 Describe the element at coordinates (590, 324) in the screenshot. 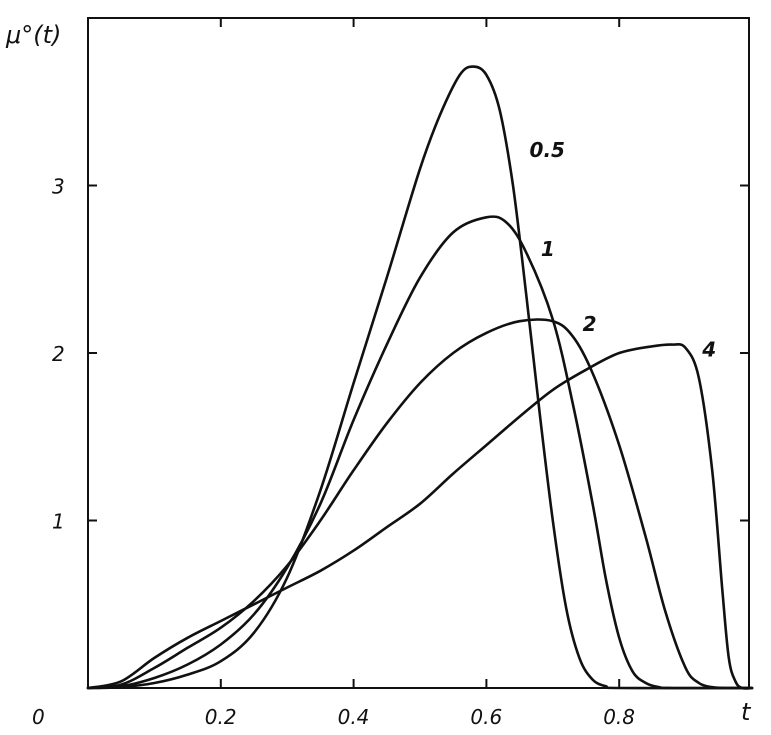

I see `curve-label-2: 2` at that location.